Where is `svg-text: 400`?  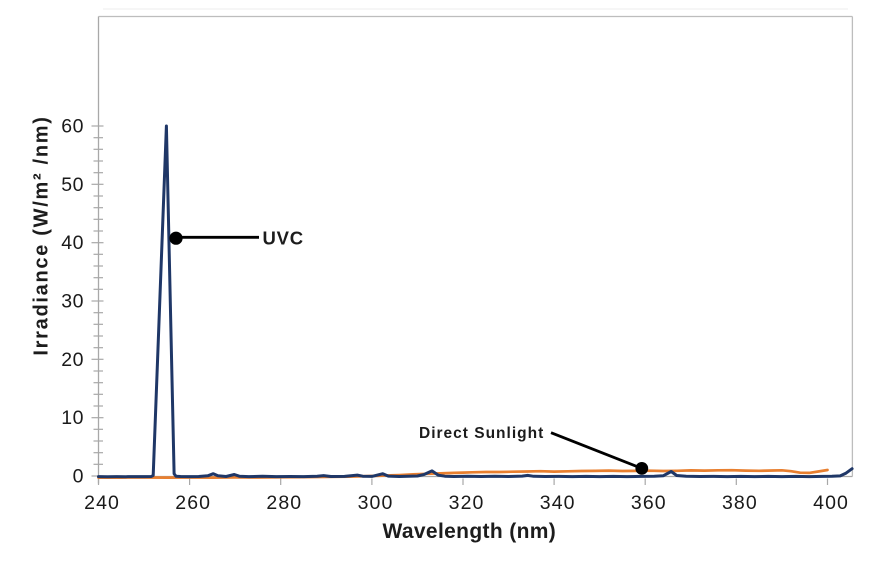
svg-text: 400 is located at coordinates (831, 503).